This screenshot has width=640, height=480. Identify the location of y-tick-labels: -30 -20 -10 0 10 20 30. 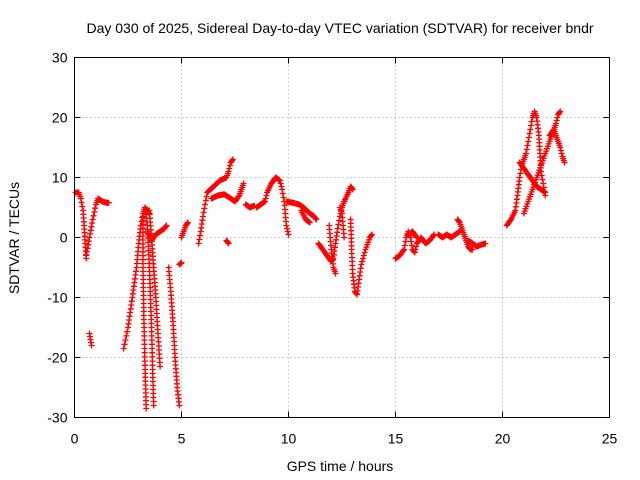
(57, 238).